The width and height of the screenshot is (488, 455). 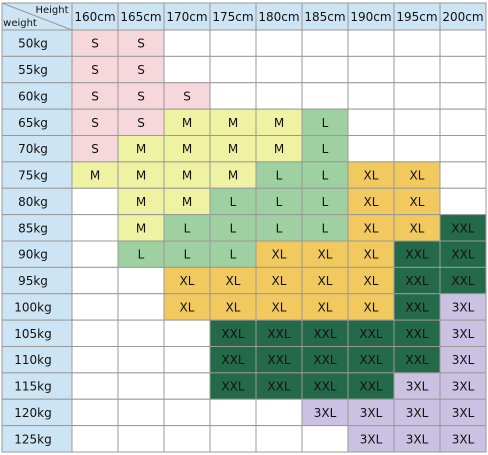 What do you see at coordinates (232, 17) in the screenshot?
I see `column-header: 175cm` at bounding box center [232, 17].